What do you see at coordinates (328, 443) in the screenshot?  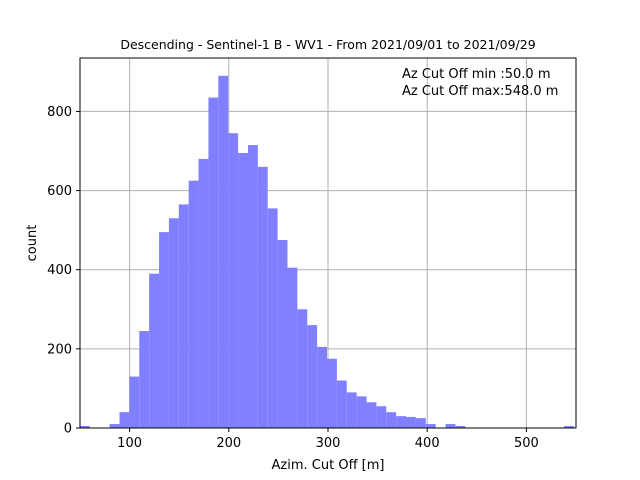 I see `x-tick-label: 300` at bounding box center [328, 443].